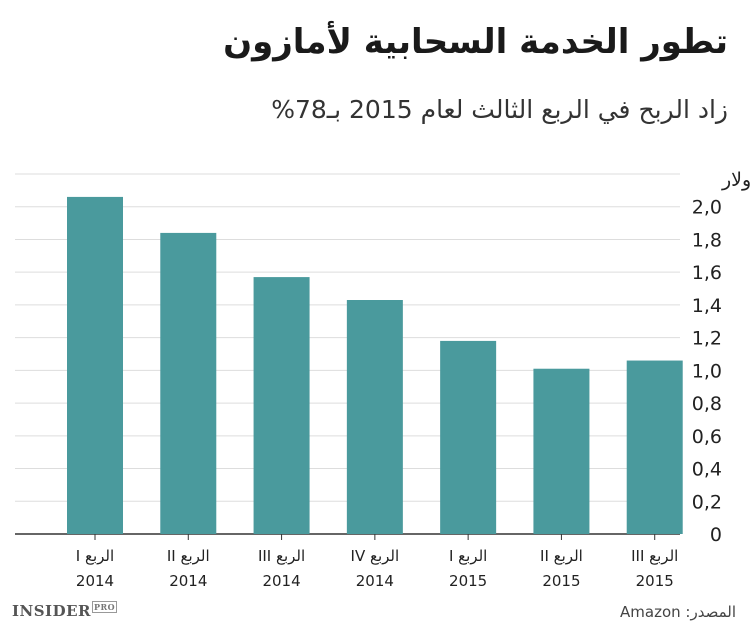 This screenshot has width=750, height=635. What do you see at coordinates (707, 208) in the screenshot?
I see `y-tick-label: 2,0` at bounding box center [707, 208].